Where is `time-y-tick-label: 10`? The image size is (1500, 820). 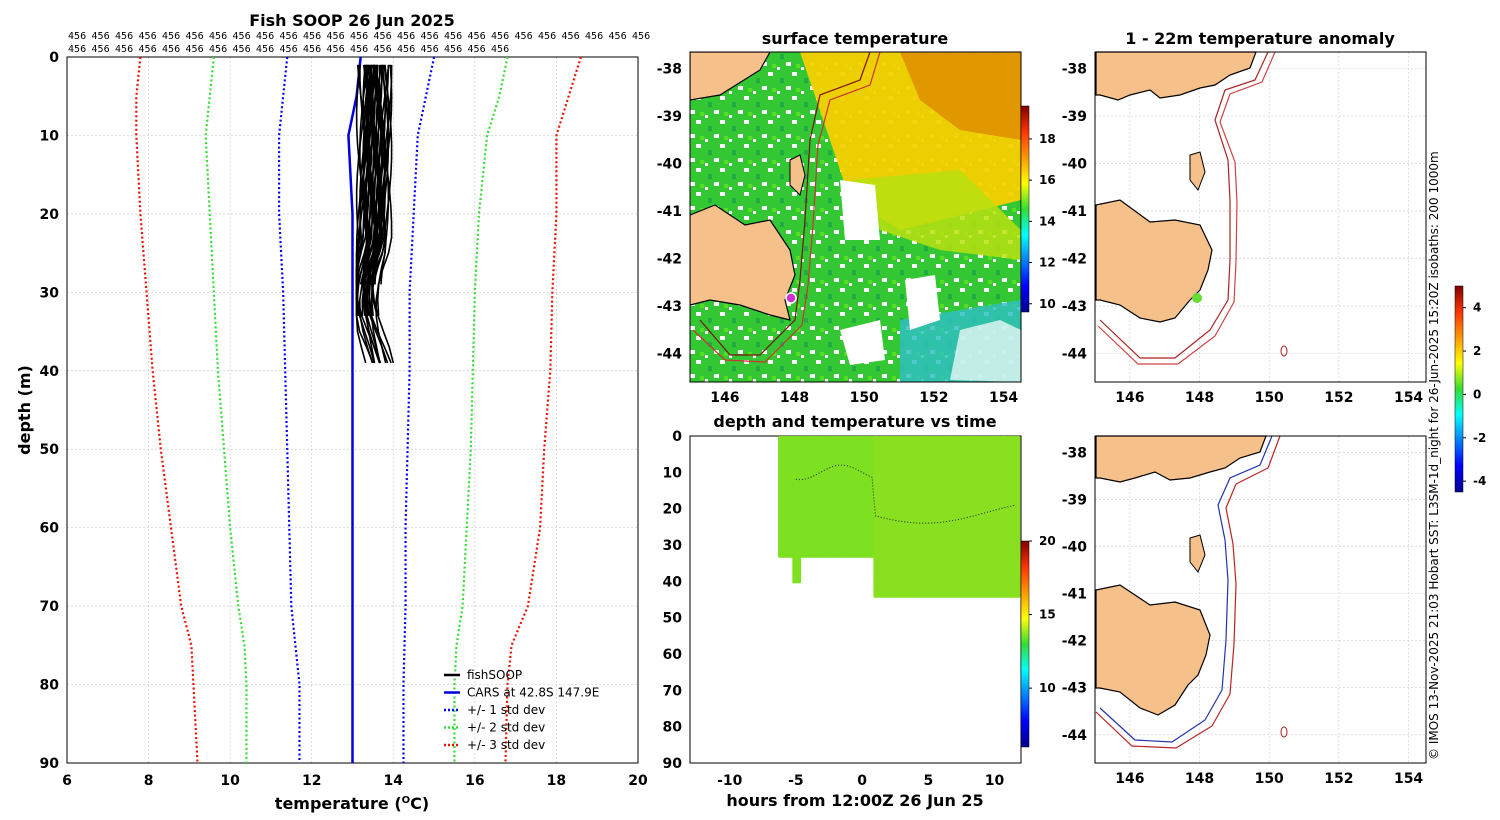
time-y-tick-label: 10 is located at coordinates (673, 473).